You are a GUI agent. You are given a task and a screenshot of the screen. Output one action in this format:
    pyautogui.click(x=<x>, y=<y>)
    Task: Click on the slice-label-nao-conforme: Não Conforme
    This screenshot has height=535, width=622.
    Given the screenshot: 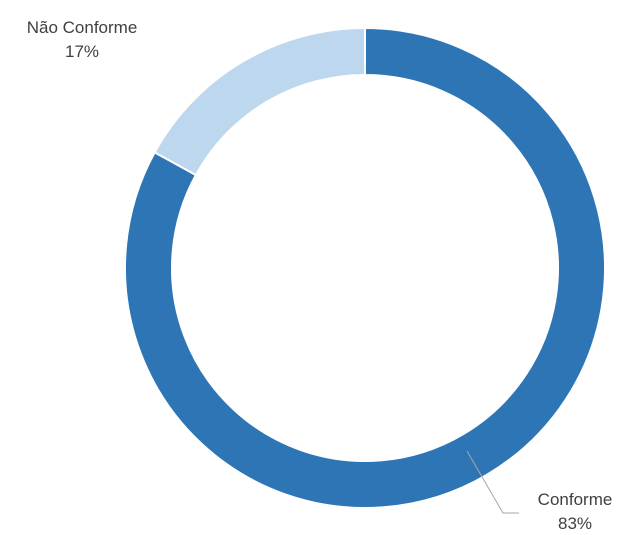 What is the action you would take?
    pyautogui.click(x=82, y=27)
    